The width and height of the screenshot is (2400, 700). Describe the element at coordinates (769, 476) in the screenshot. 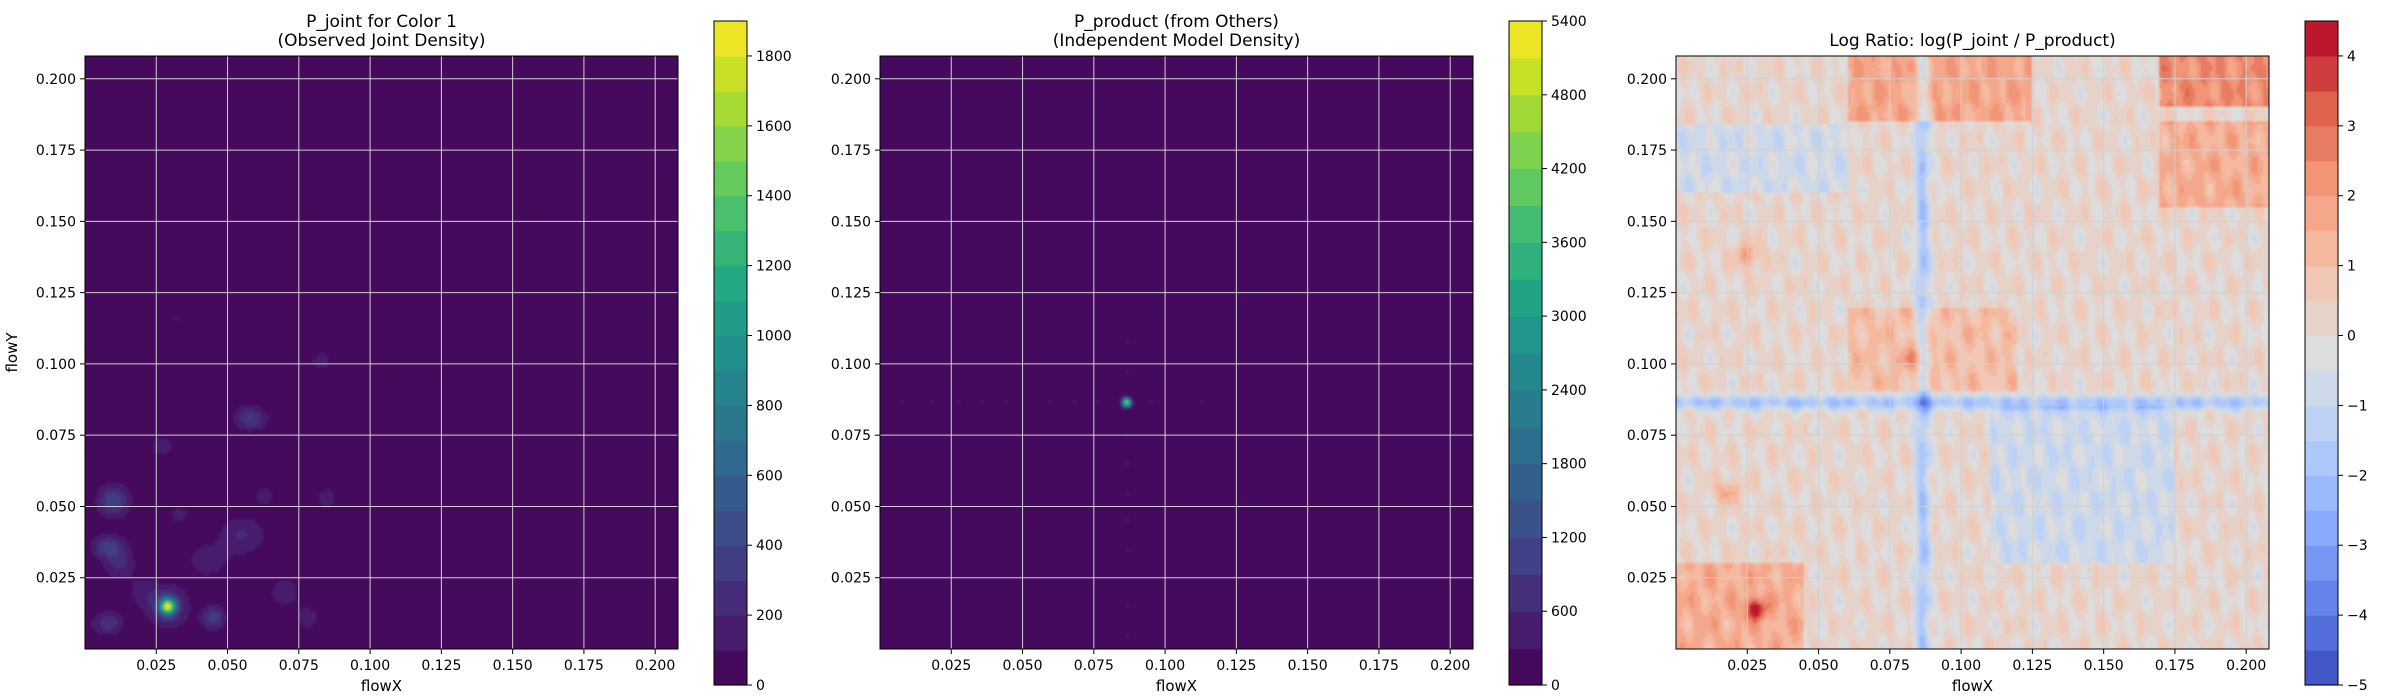

I see `colorbar-tick-label: 600` at that location.